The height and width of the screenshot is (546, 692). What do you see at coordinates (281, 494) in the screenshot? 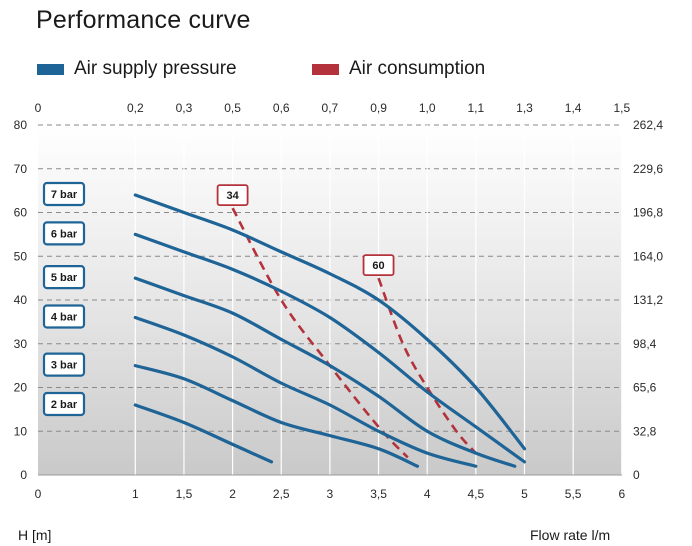
I see `x-tick-label: 2,5` at bounding box center [281, 494].